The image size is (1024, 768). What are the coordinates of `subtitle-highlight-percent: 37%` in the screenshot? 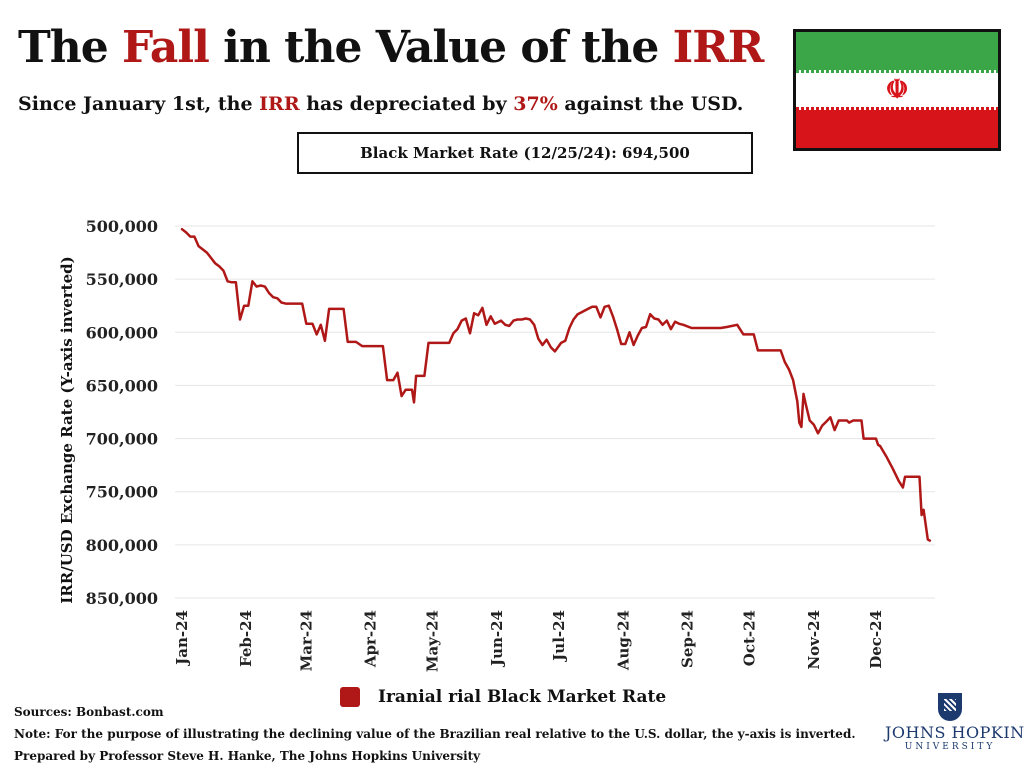 It's located at (535, 104).